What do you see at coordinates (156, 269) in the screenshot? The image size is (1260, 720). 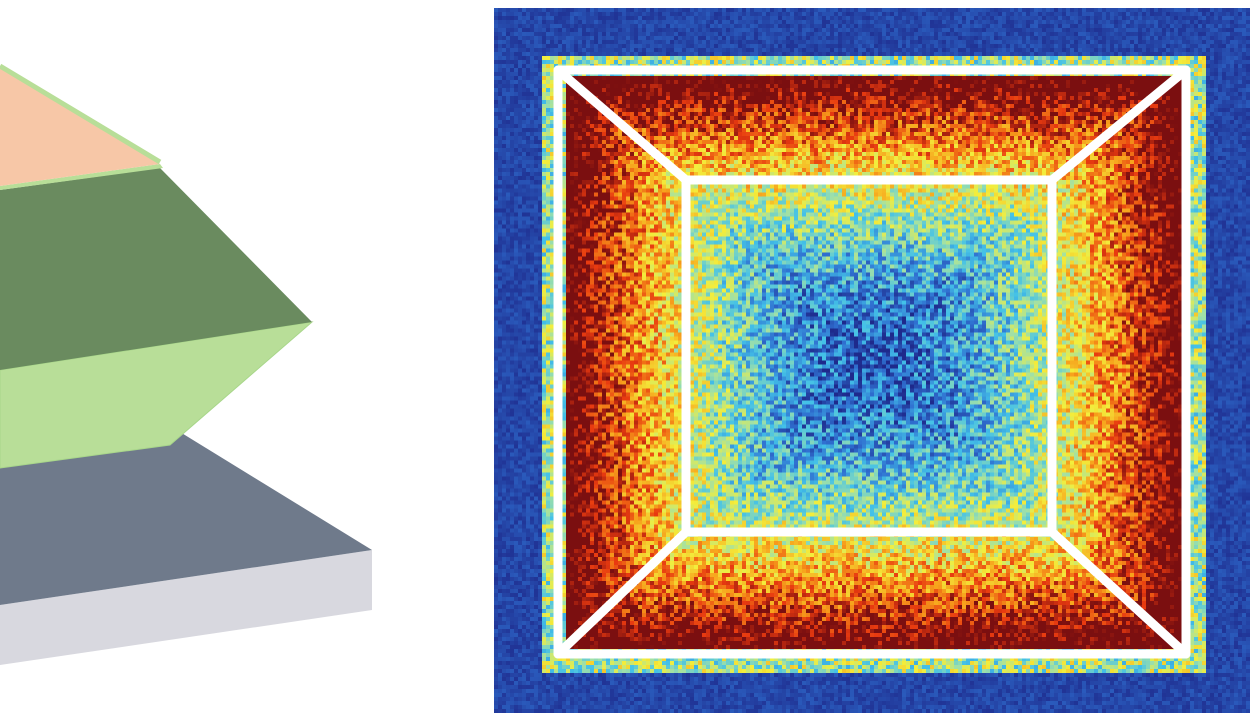 I see `middle-layer-top-face` at bounding box center [156, 269].